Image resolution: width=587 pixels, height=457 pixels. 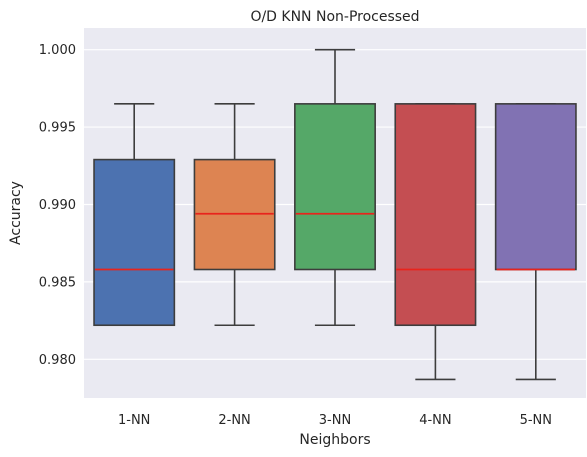 I want to click on x-tick-label: 3-NN, so click(x=335, y=420).